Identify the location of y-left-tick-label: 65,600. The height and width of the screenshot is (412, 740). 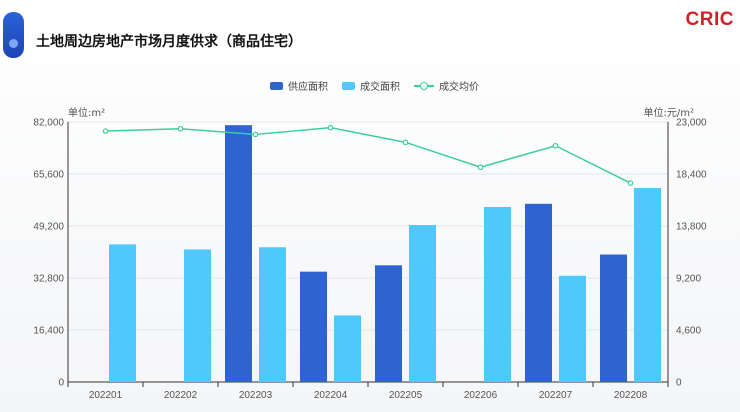
(48, 175).